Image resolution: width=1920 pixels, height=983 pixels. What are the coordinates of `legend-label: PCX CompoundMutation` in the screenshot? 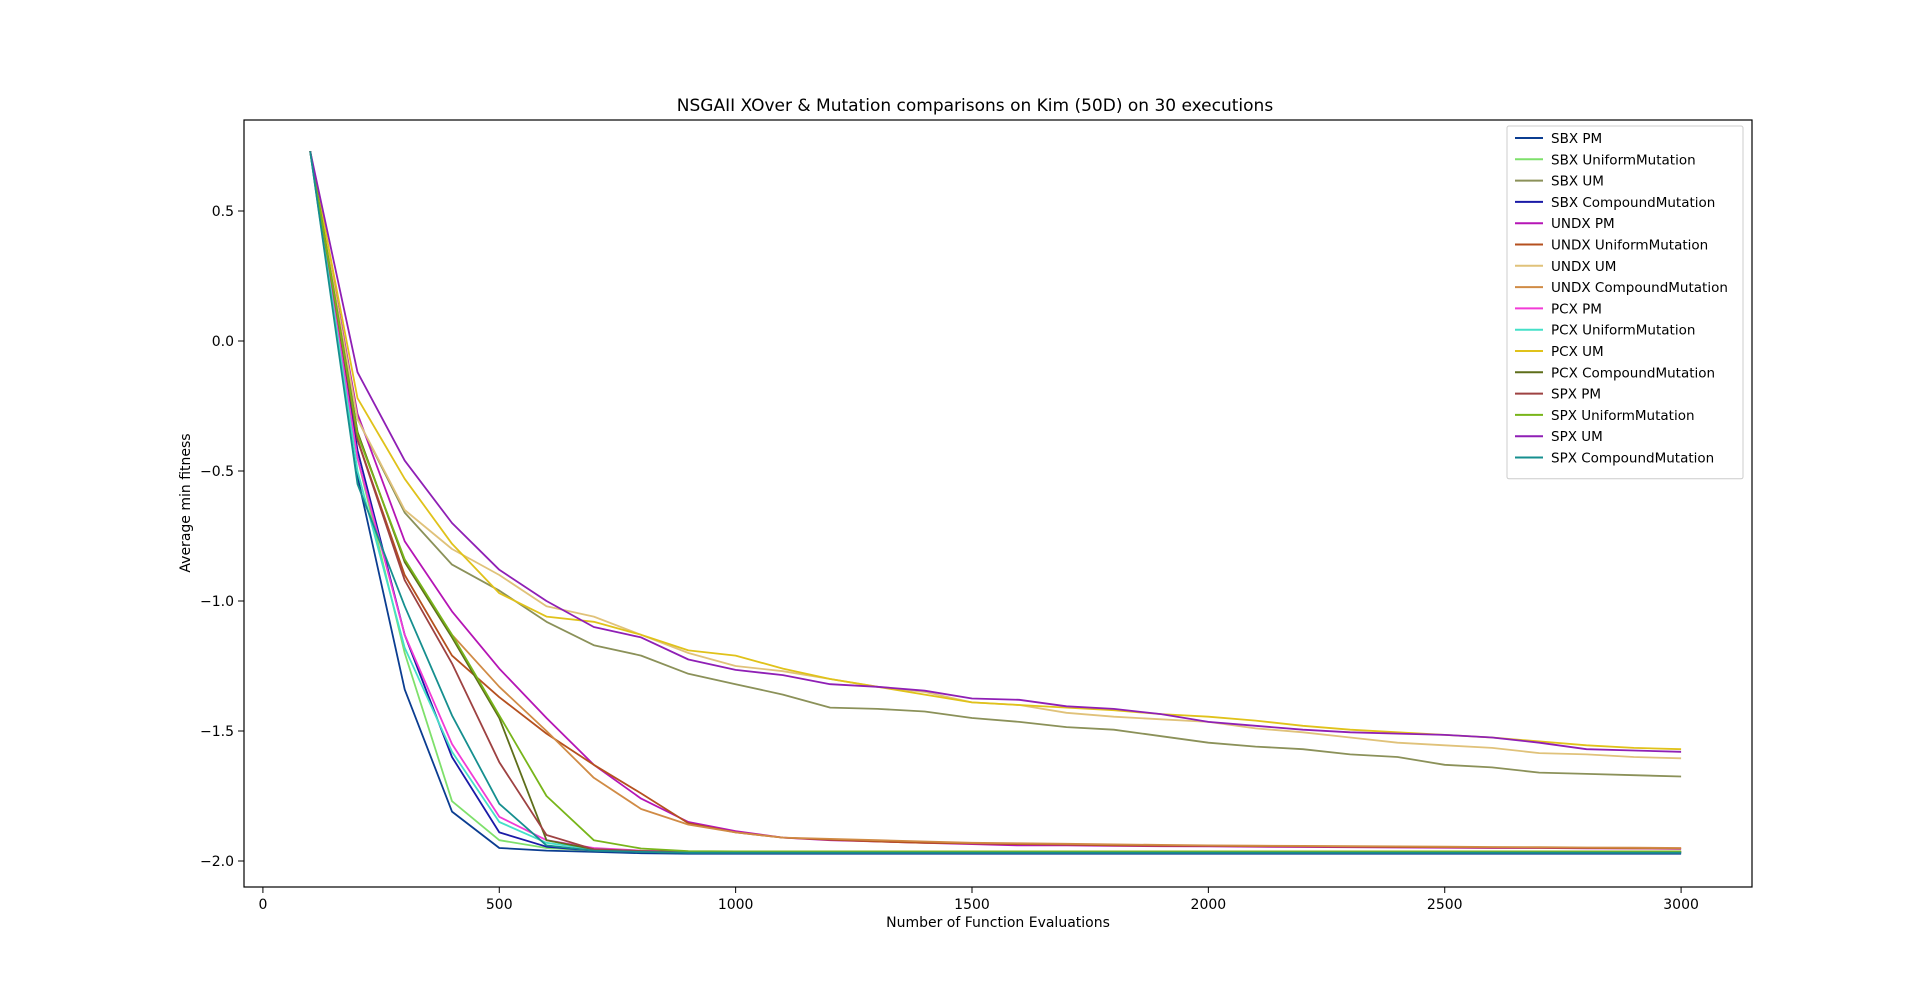 It's located at (1633, 373).